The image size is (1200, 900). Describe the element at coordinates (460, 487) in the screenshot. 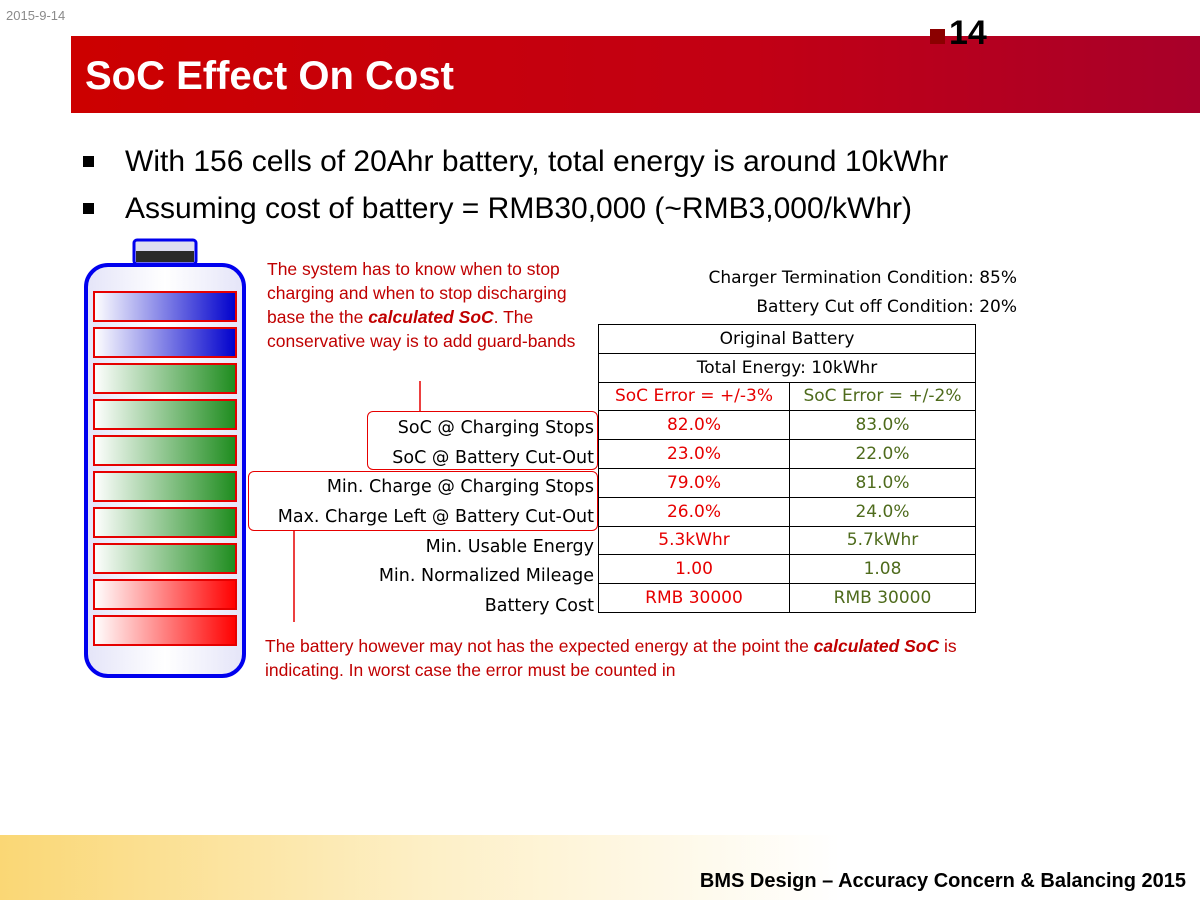

I see `row-label: Min. Charge @ Charging Stops` at that location.